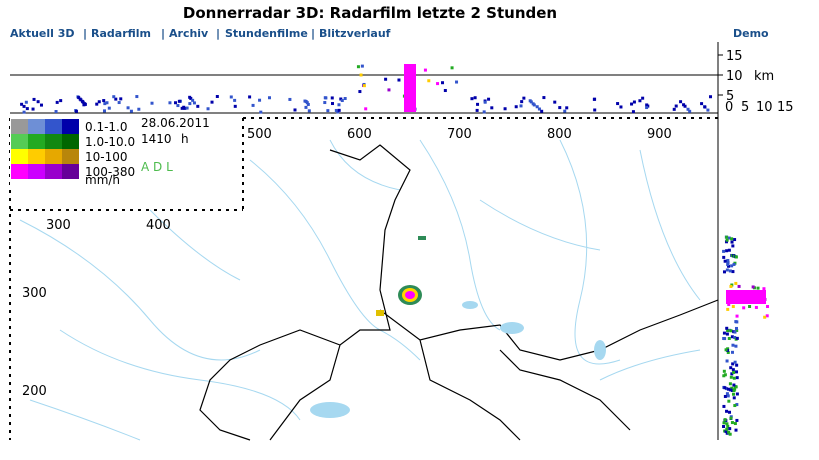  I want to click on nav-link: Blitzverlauf, so click(355, 33).